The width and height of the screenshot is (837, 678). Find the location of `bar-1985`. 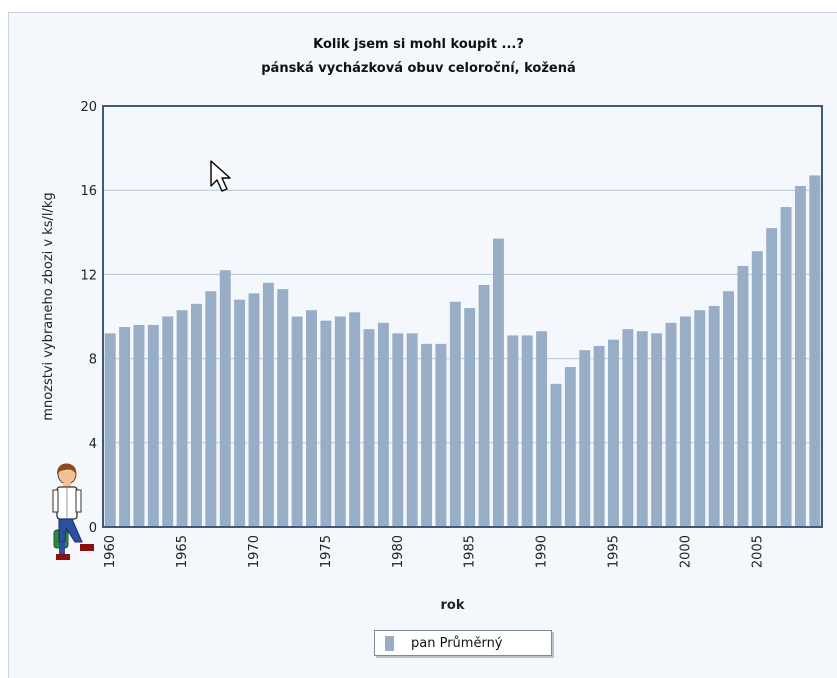

bar-1985 is located at coordinates (470, 417).